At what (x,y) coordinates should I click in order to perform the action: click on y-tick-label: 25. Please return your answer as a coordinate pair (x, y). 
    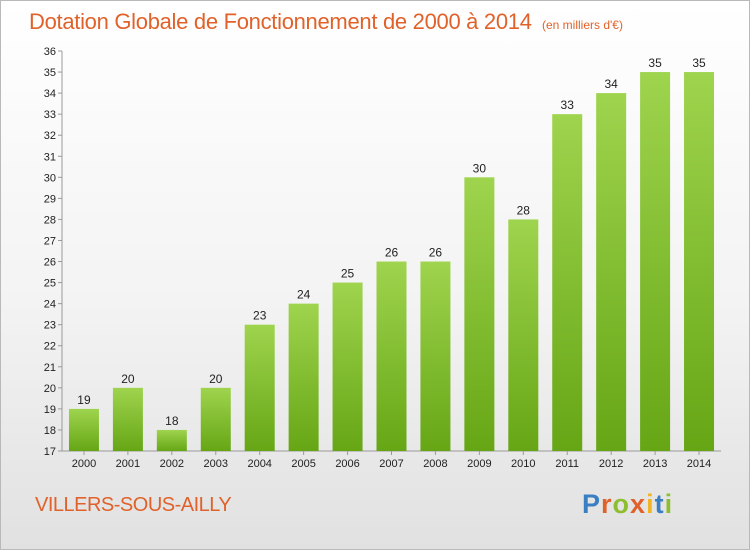
    Looking at the image, I should click on (50, 284).